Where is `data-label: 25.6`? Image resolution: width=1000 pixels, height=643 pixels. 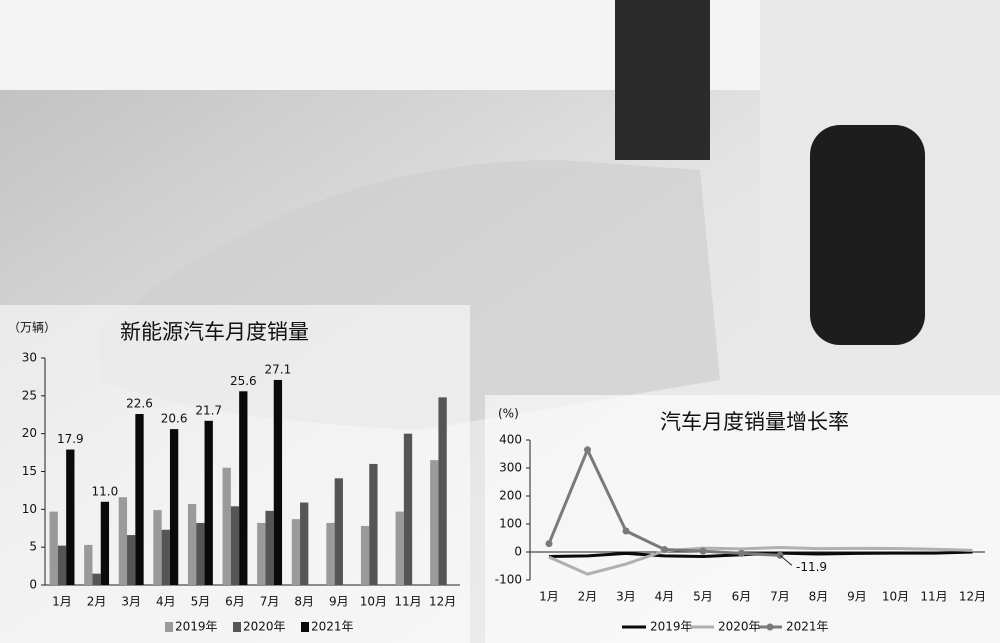 data-label: 25.6 is located at coordinates (243, 381).